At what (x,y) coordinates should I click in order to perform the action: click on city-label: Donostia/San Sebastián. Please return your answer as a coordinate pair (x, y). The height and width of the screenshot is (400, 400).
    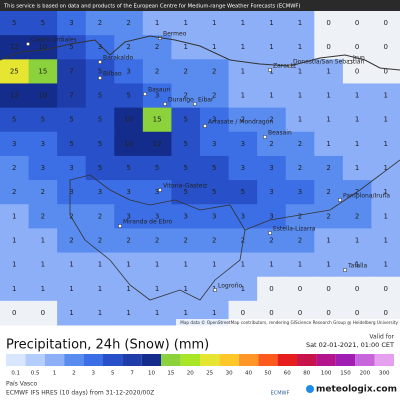
    Looking at the image, I should click on (329, 62).